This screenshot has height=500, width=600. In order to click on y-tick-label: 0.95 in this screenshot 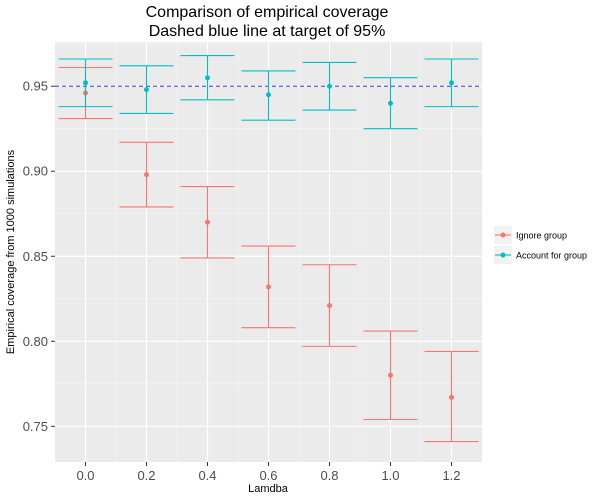, I will do `click(35, 86)`.